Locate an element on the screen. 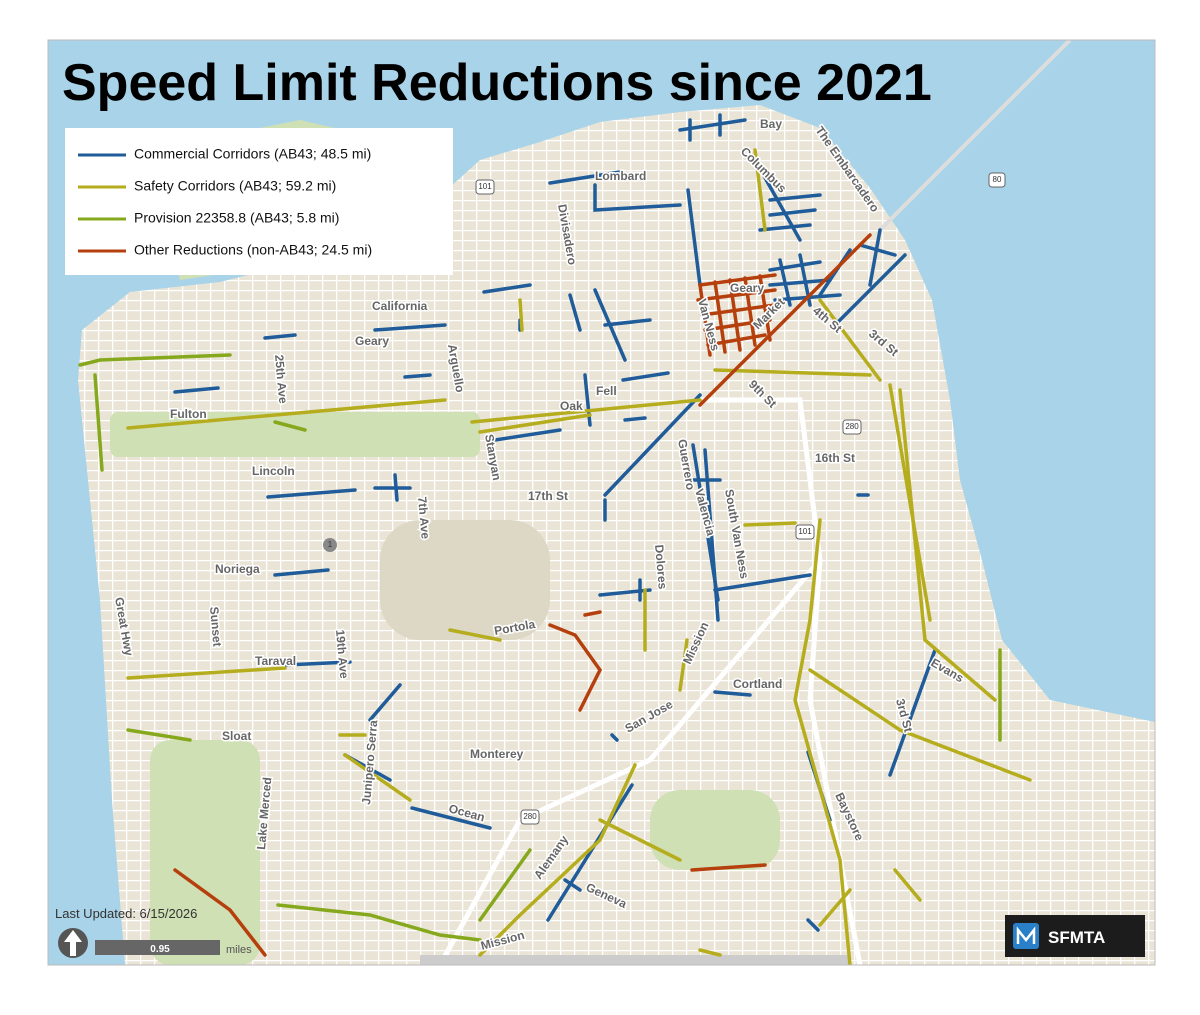  street-label: California is located at coordinates (400, 306).